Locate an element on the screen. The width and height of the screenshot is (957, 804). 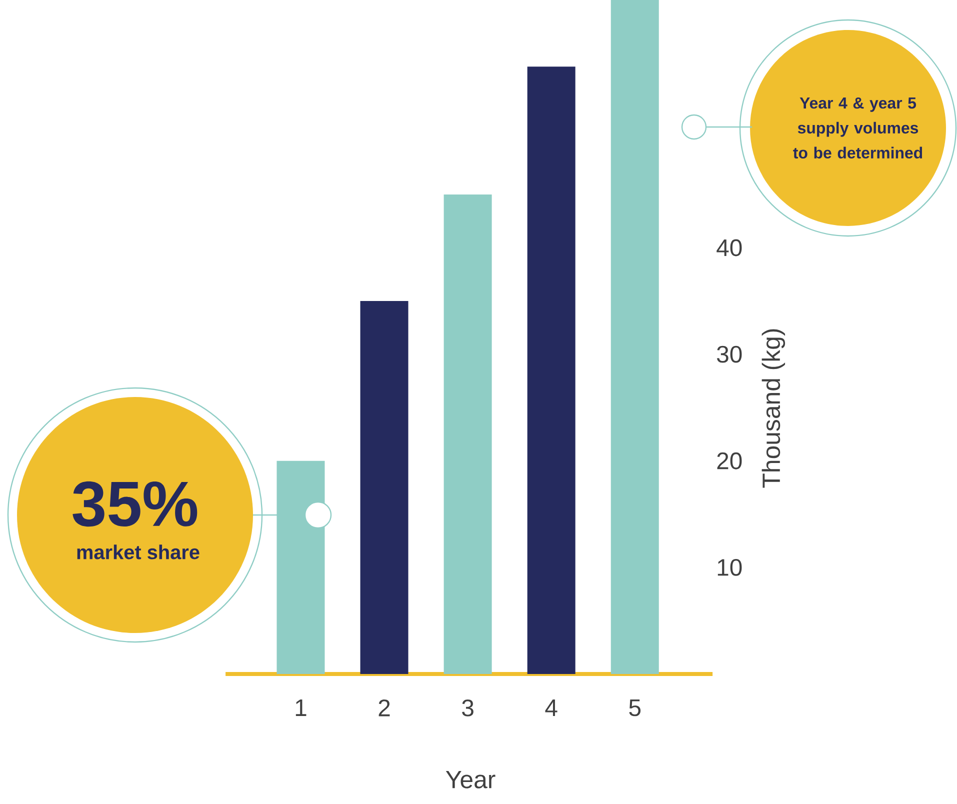
text: market share is located at coordinates (138, 552).